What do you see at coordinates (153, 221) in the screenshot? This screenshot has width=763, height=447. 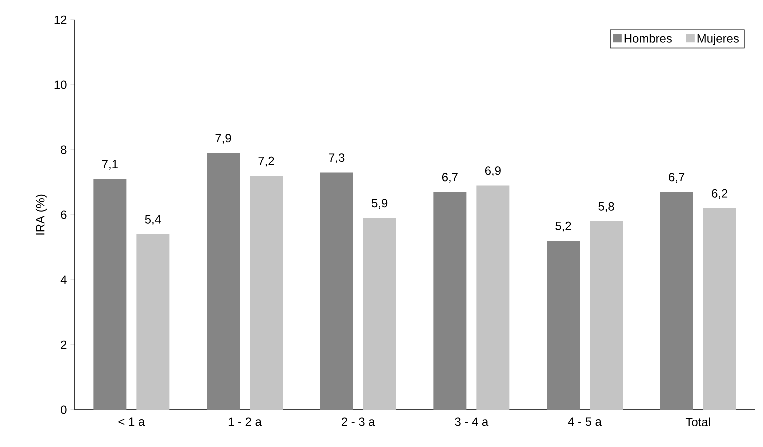 I see `data-label: 5,4` at bounding box center [153, 221].